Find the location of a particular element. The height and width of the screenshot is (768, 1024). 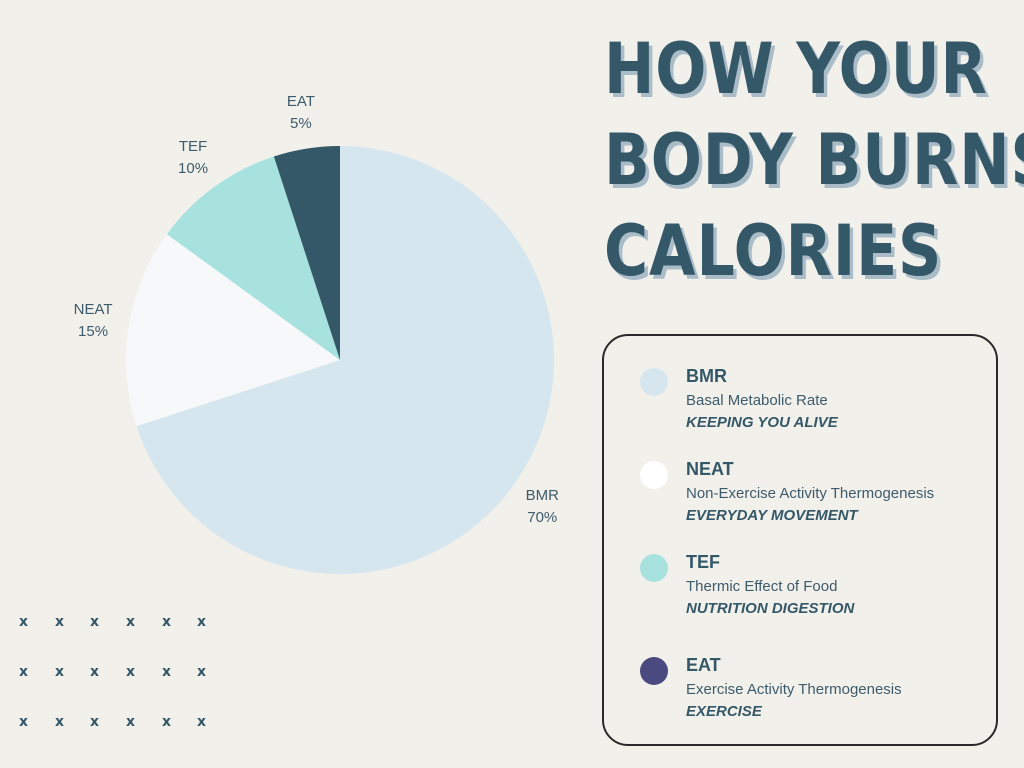

title-line: CALORIES is located at coordinates (773, 251).